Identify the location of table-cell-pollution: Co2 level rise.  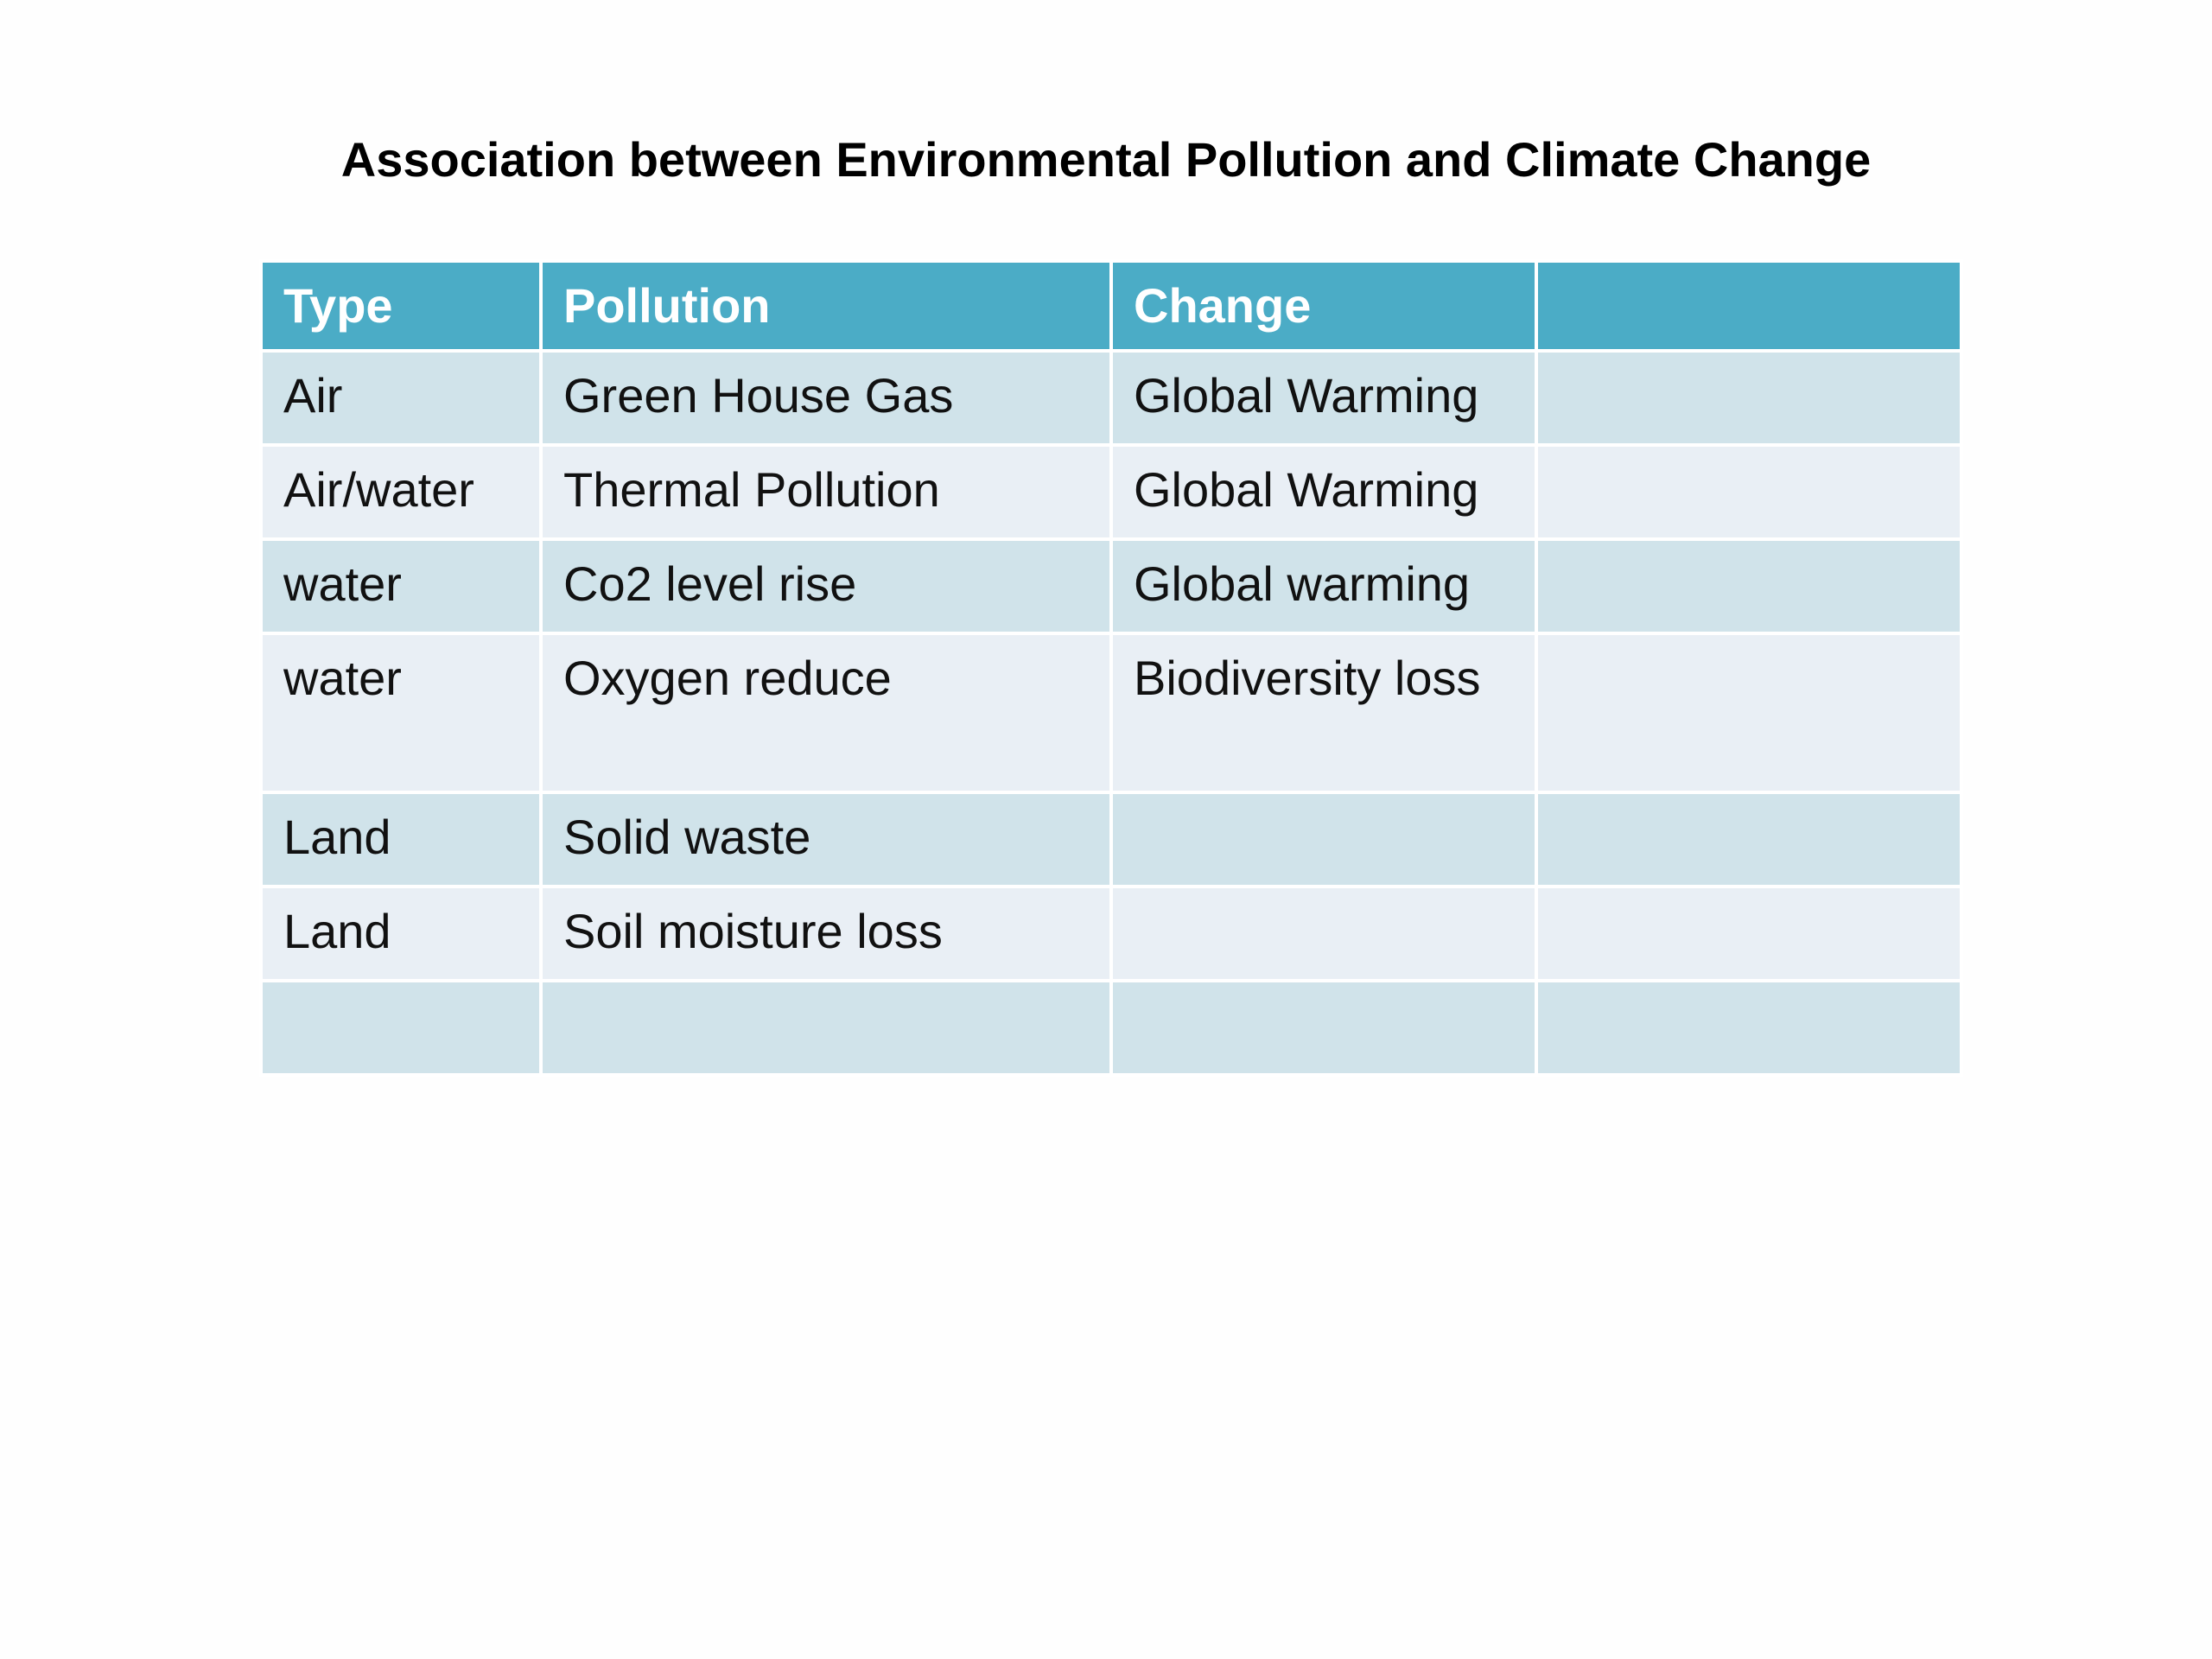
(826, 586).